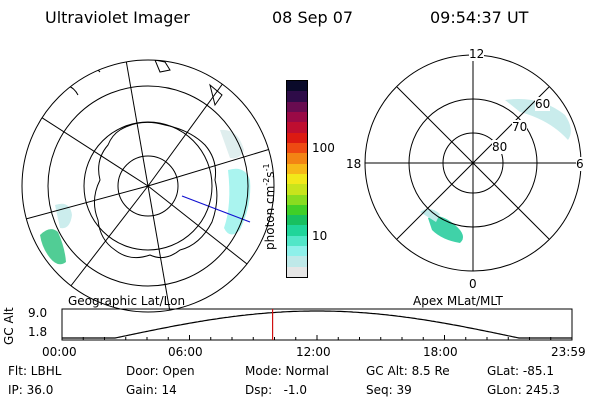 The width and height of the screenshot is (600, 400). I want to click on colorbar, so click(297, 179).